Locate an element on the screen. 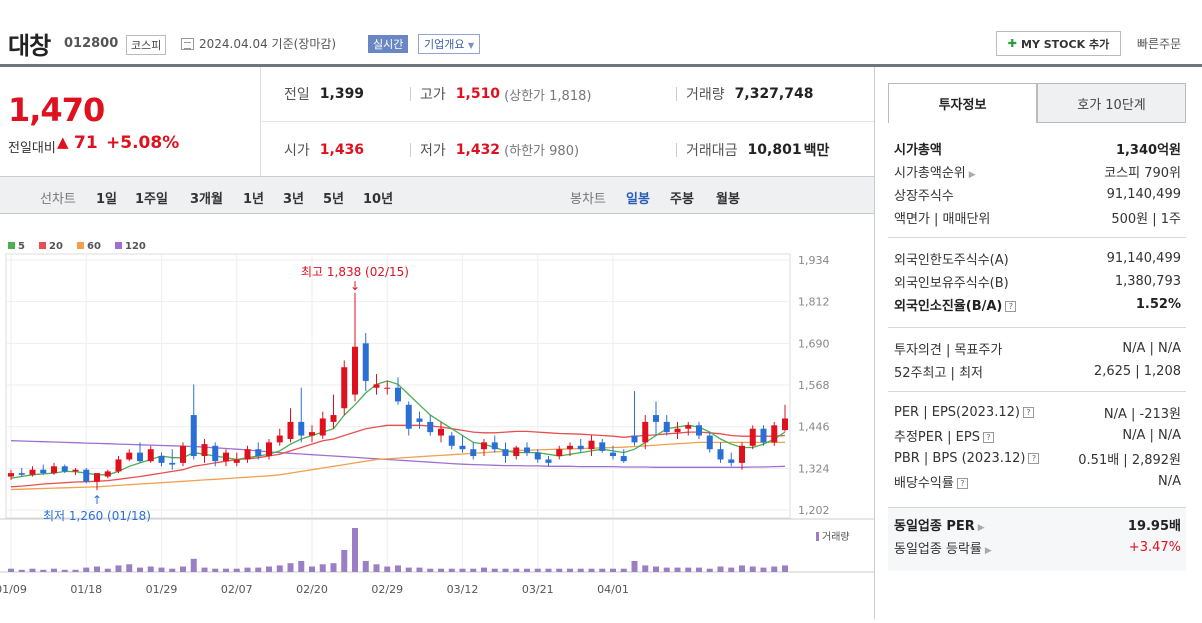 This screenshot has height=623, width=1202. tab-monthly: 월봉 is located at coordinates (728, 199).